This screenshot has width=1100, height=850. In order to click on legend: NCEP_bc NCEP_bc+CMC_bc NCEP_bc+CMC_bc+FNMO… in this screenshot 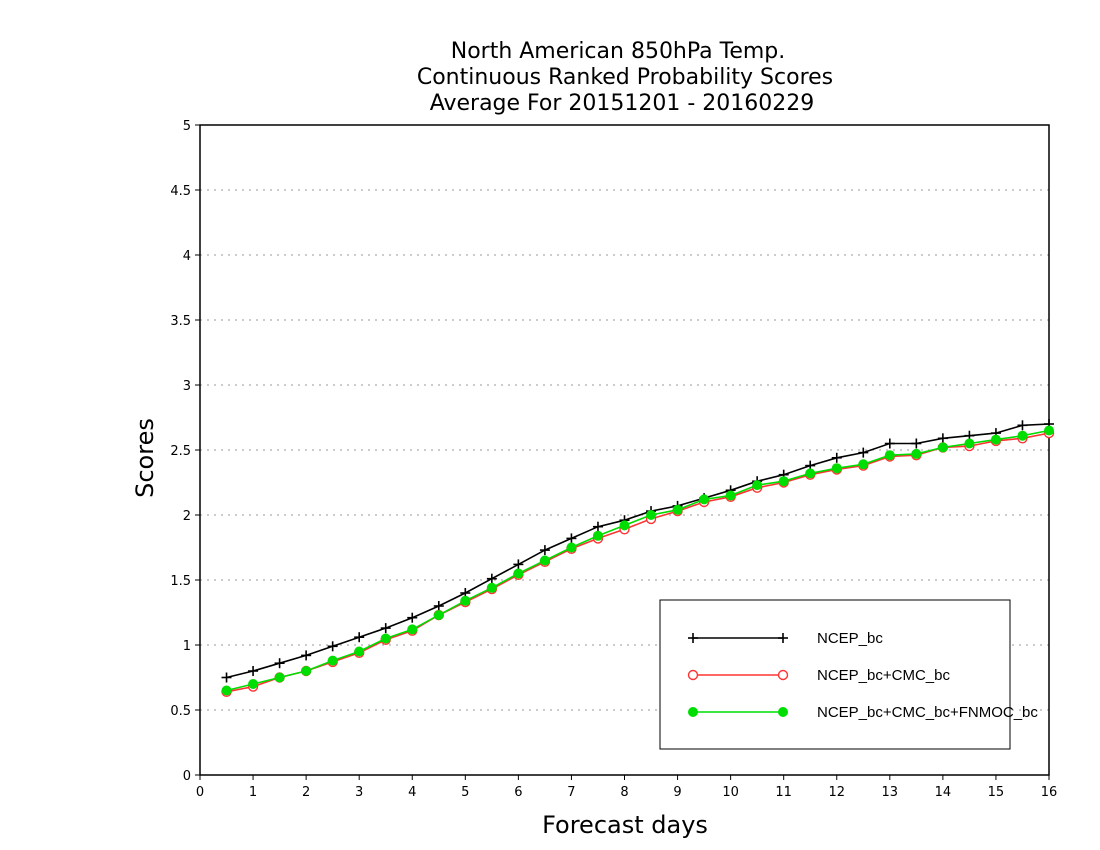, I will do `click(848, 674)`.